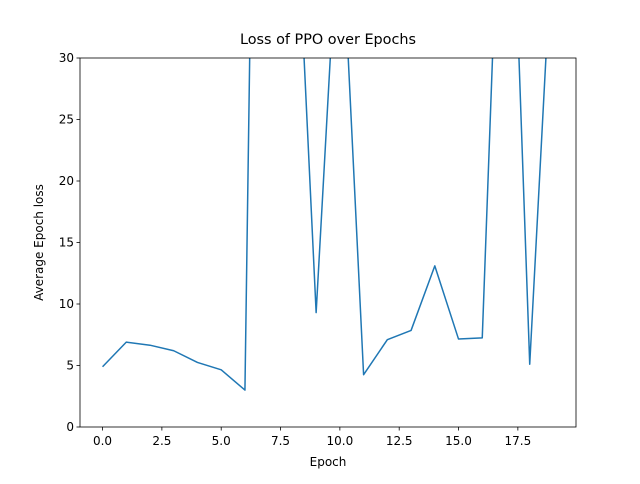 Image resolution: width=640 pixels, height=484 pixels. Describe the element at coordinates (102, 441) in the screenshot. I see `x-tick-label: 0.0` at that location.